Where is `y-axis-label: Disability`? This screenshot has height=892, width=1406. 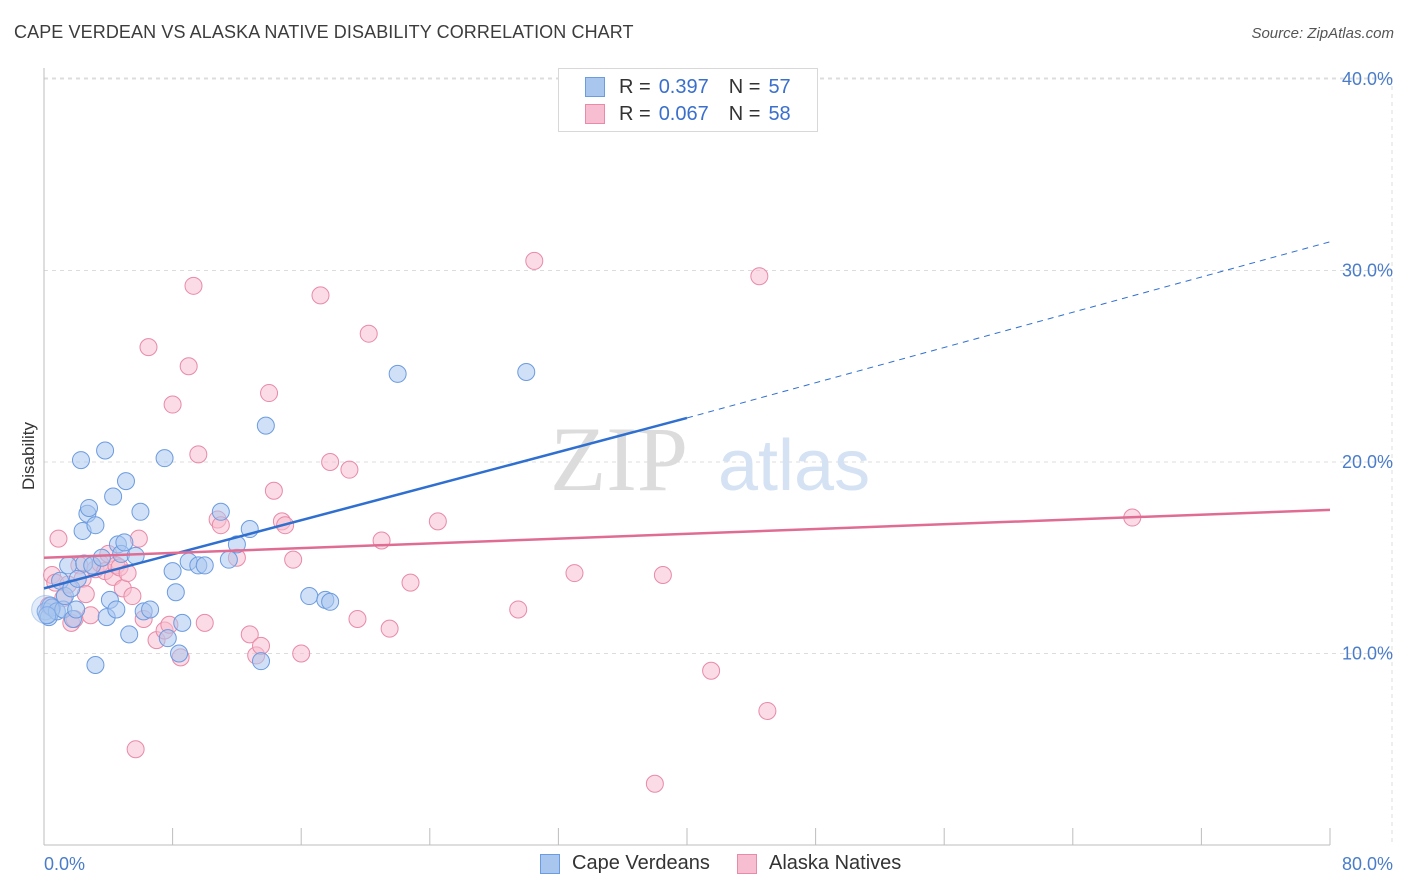
y-axis-label: Disability is located at coordinates (28, 455).